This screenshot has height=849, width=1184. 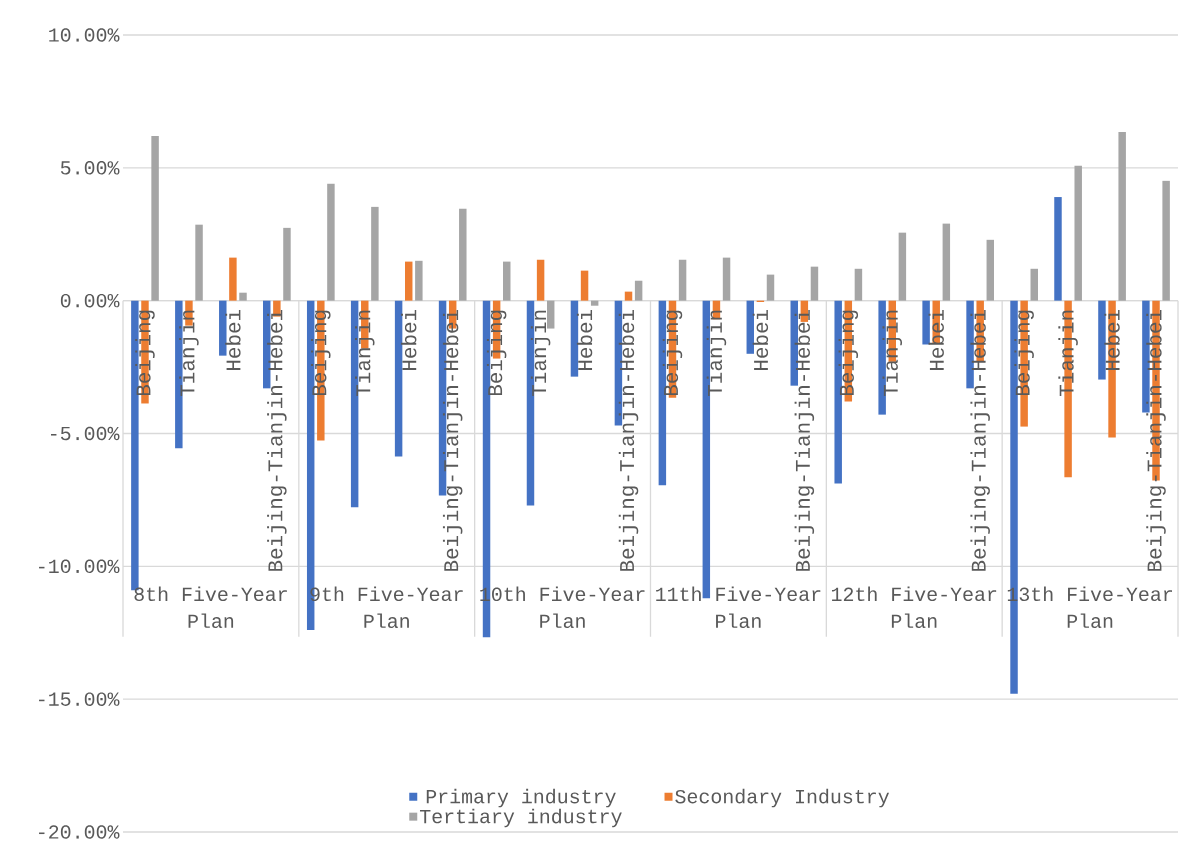 I want to click on y-tick-label: -20.00%, so click(x=79, y=832).